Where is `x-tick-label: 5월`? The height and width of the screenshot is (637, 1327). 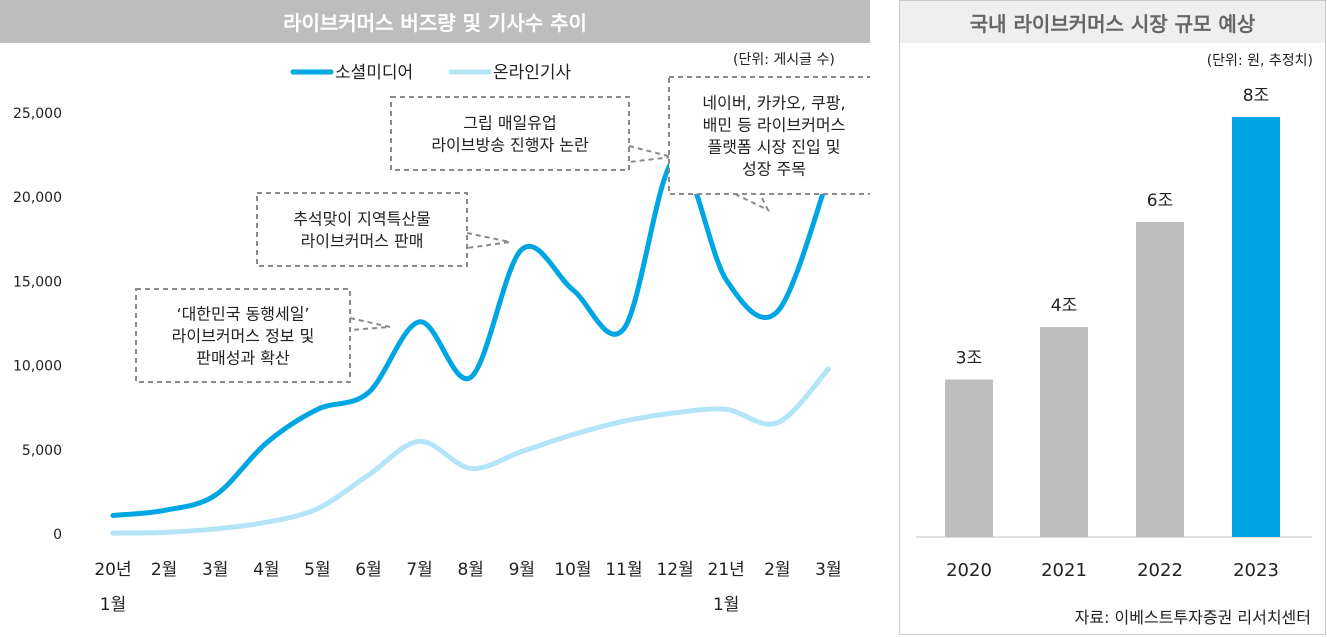 x-tick-label: 5월 is located at coordinates (317, 570).